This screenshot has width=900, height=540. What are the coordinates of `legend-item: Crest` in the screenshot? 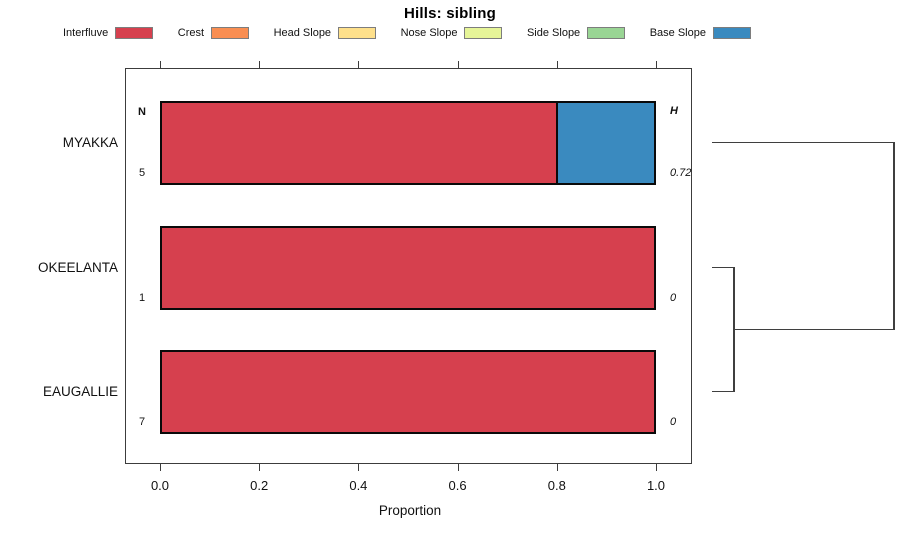 It's located at (213, 33).